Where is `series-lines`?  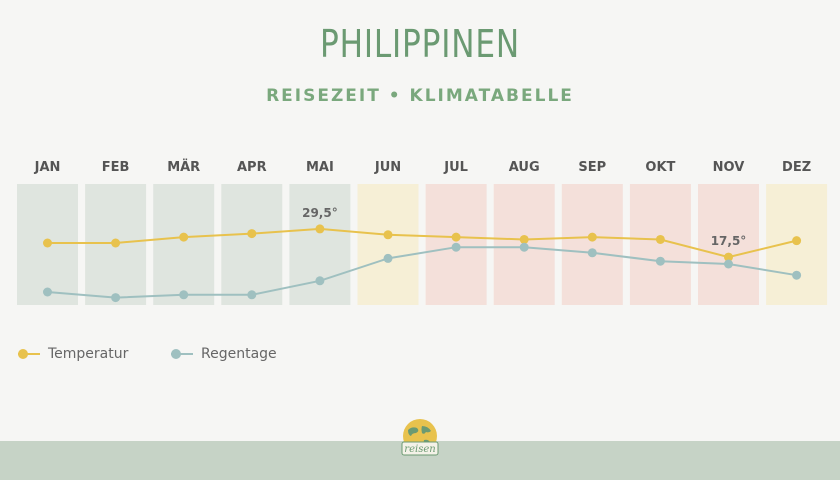 series-lines is located at coordinates (422, 263).